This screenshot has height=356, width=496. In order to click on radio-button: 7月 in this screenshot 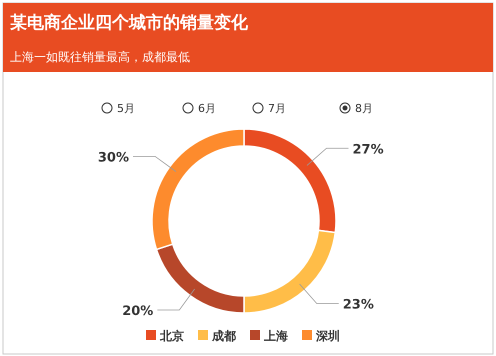, I will do `click(269, 108)`.